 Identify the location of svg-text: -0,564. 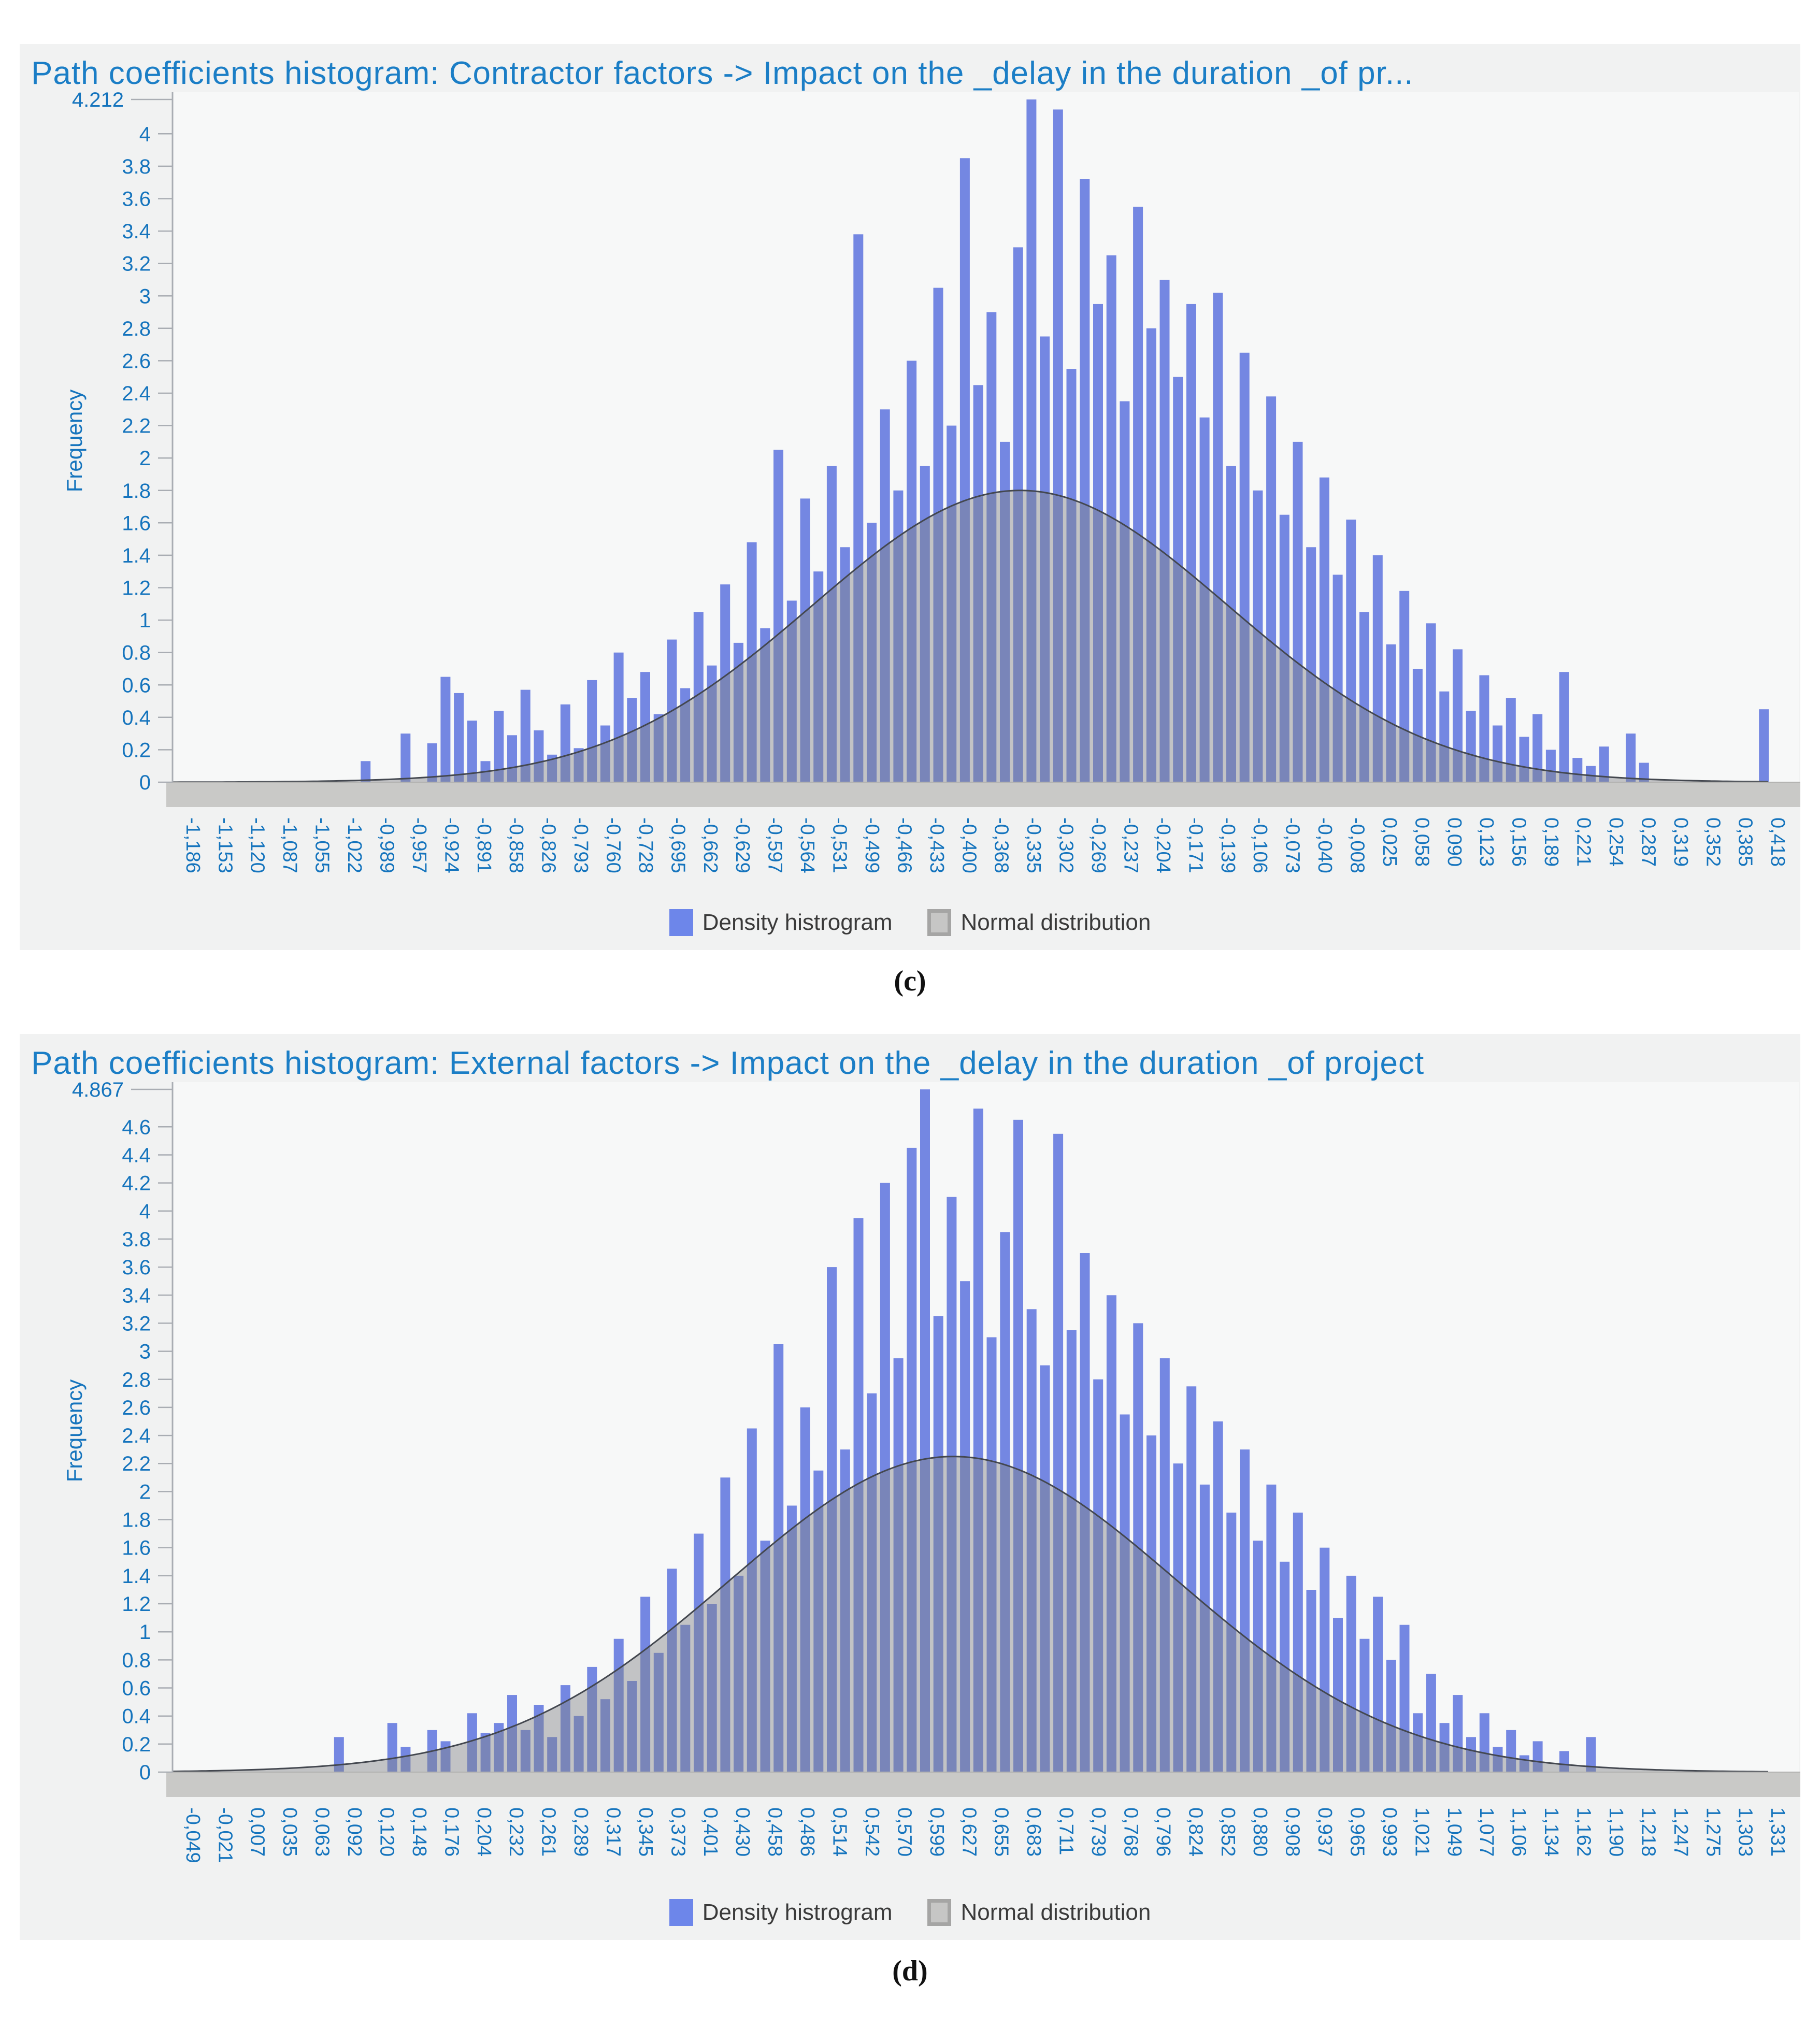
(807, 845).